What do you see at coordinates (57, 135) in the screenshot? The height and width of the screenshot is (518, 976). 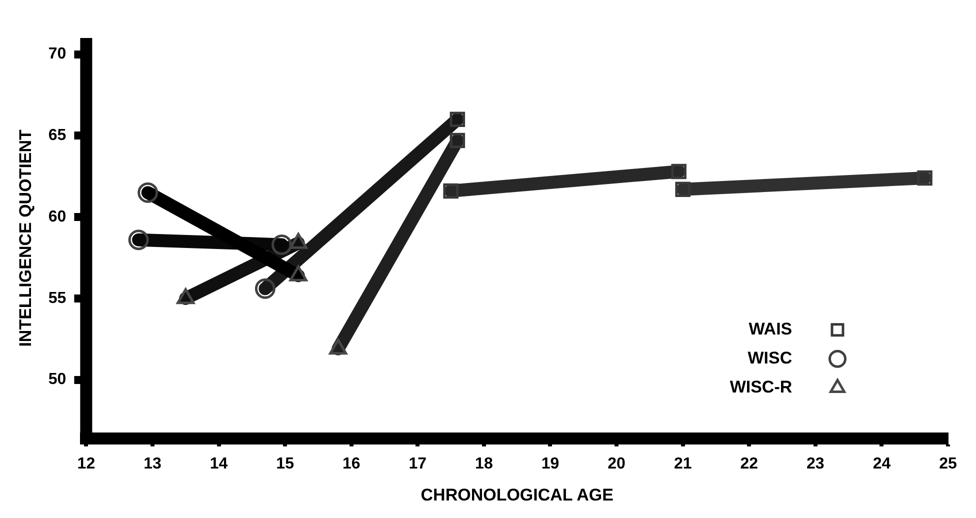 I see `y-tick-label: 65` at bounding box center [57, 135].